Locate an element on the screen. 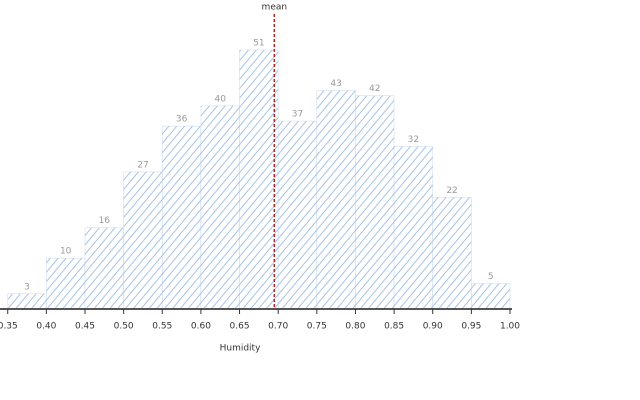 This screenshot has height=400, width=640. x-tick-label: 0.75 is located at coordinates (317, 327).